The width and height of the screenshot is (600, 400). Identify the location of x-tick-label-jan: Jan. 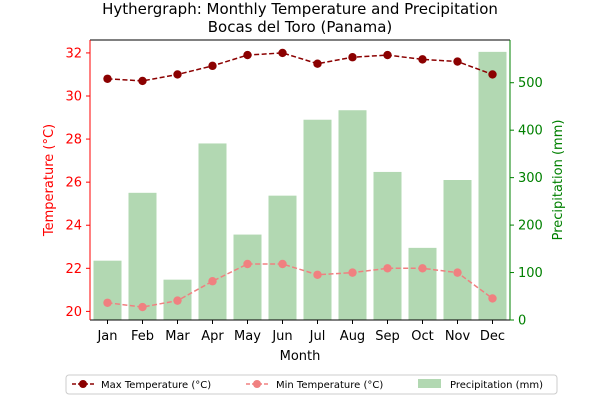
(106, 336).